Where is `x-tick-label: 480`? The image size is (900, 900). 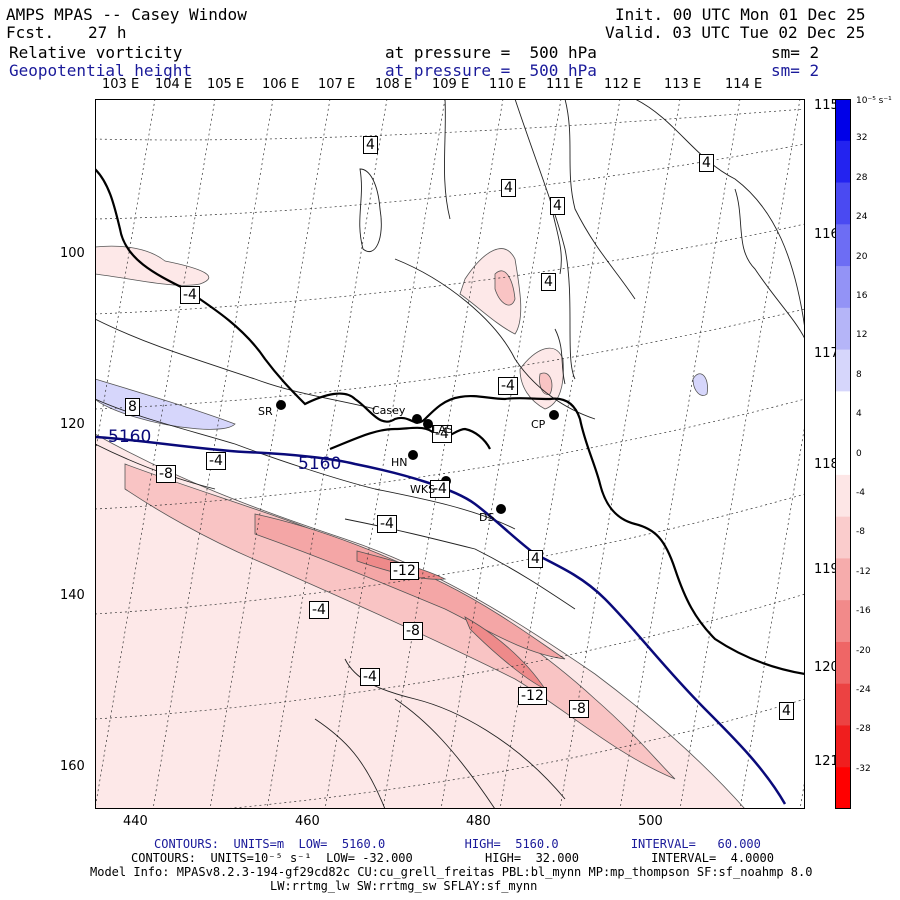
x-tick-label: 480 is located at coordinates (478, 821).